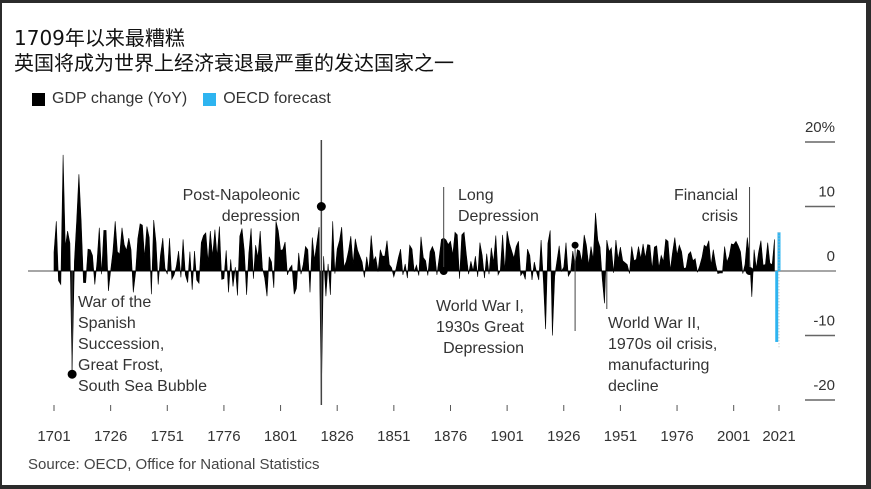 This screenshot has width=871, height=489. Describe the element at coordinates (498, 206) in the screenshot. I see `annotation-long-depression: Long Depression` at that location.